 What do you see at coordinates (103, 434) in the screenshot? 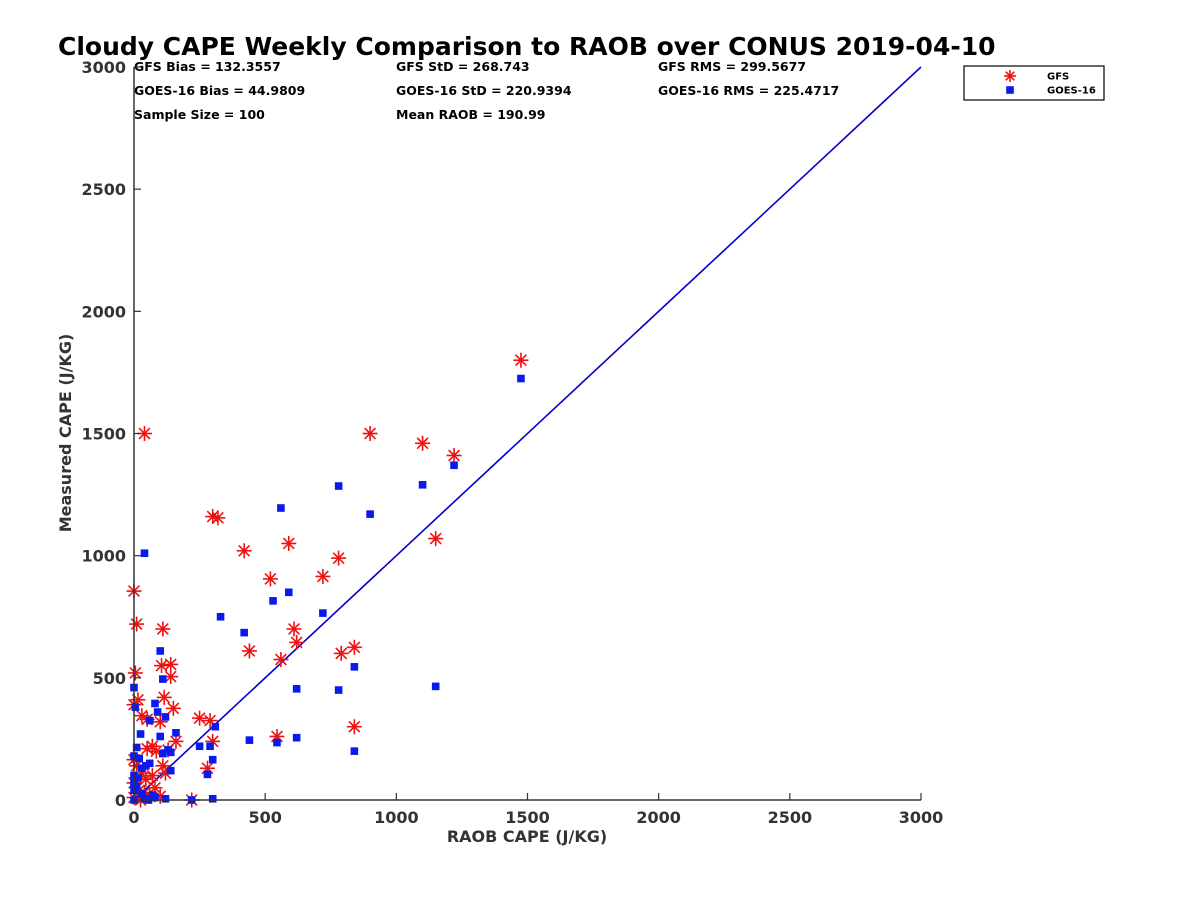
I see `y-tick-label: 1500` at bounding box center [103, 434].